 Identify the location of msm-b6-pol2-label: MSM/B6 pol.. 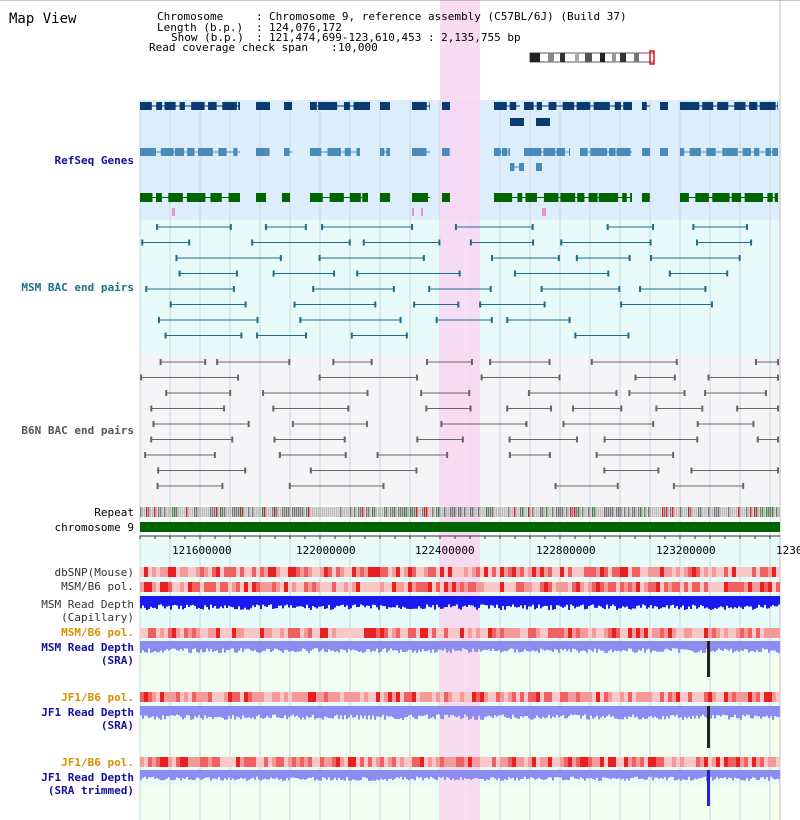
(97, 632).